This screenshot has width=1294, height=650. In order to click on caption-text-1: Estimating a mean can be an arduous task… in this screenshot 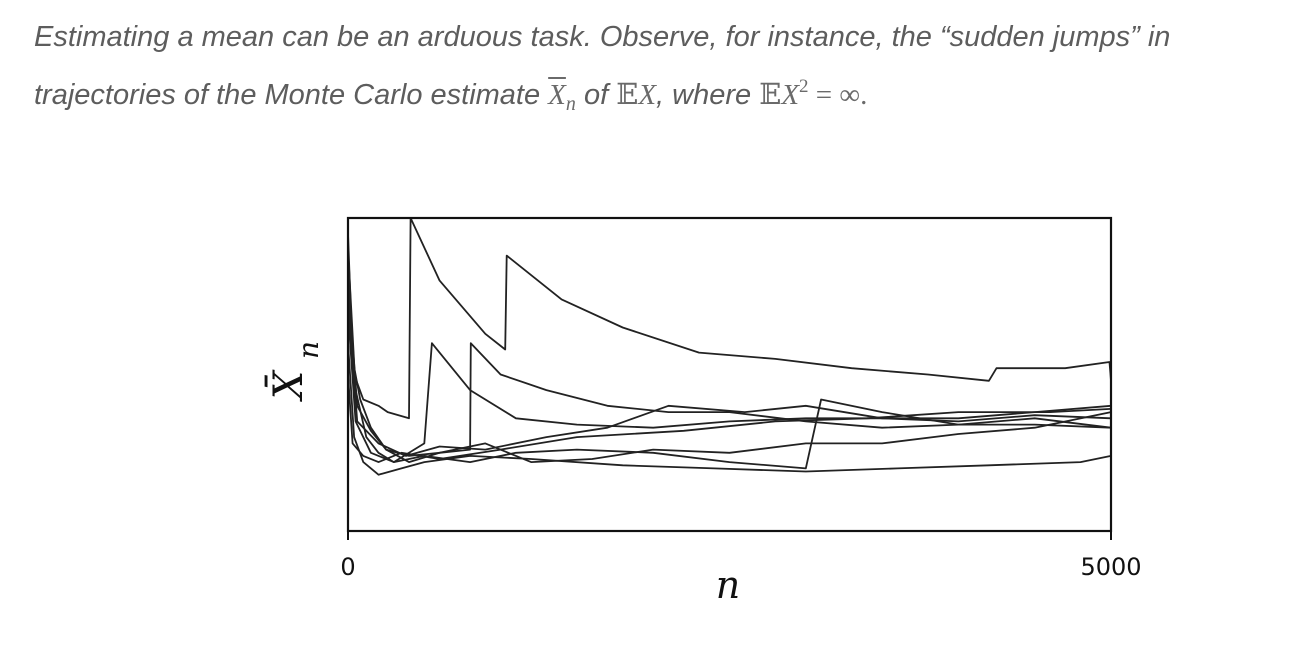, I will do `click(602, 66)`.